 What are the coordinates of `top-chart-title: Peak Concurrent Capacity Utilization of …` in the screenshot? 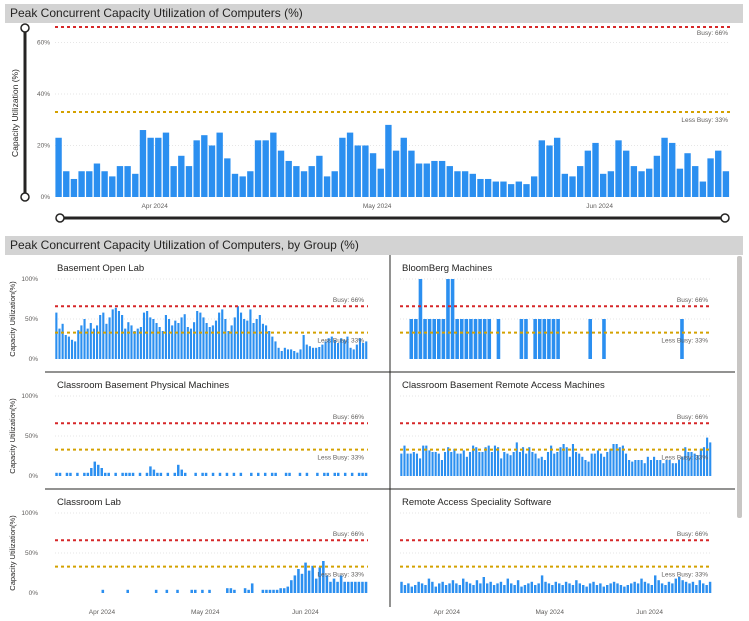 It's located at (374, 13).